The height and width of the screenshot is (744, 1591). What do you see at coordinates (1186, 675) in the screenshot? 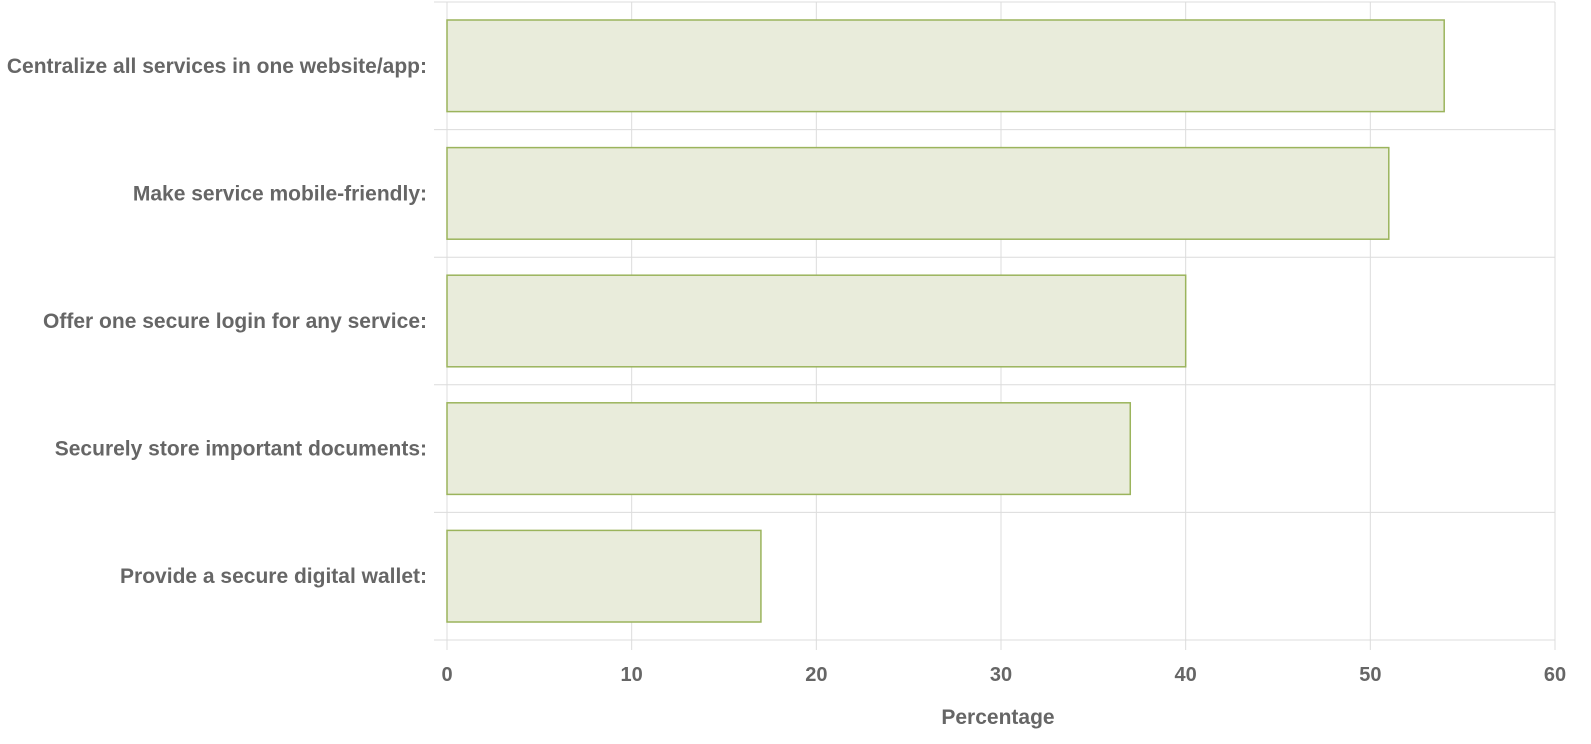
I see `x-tick-label: 40` at bounding box center [1186, 675].